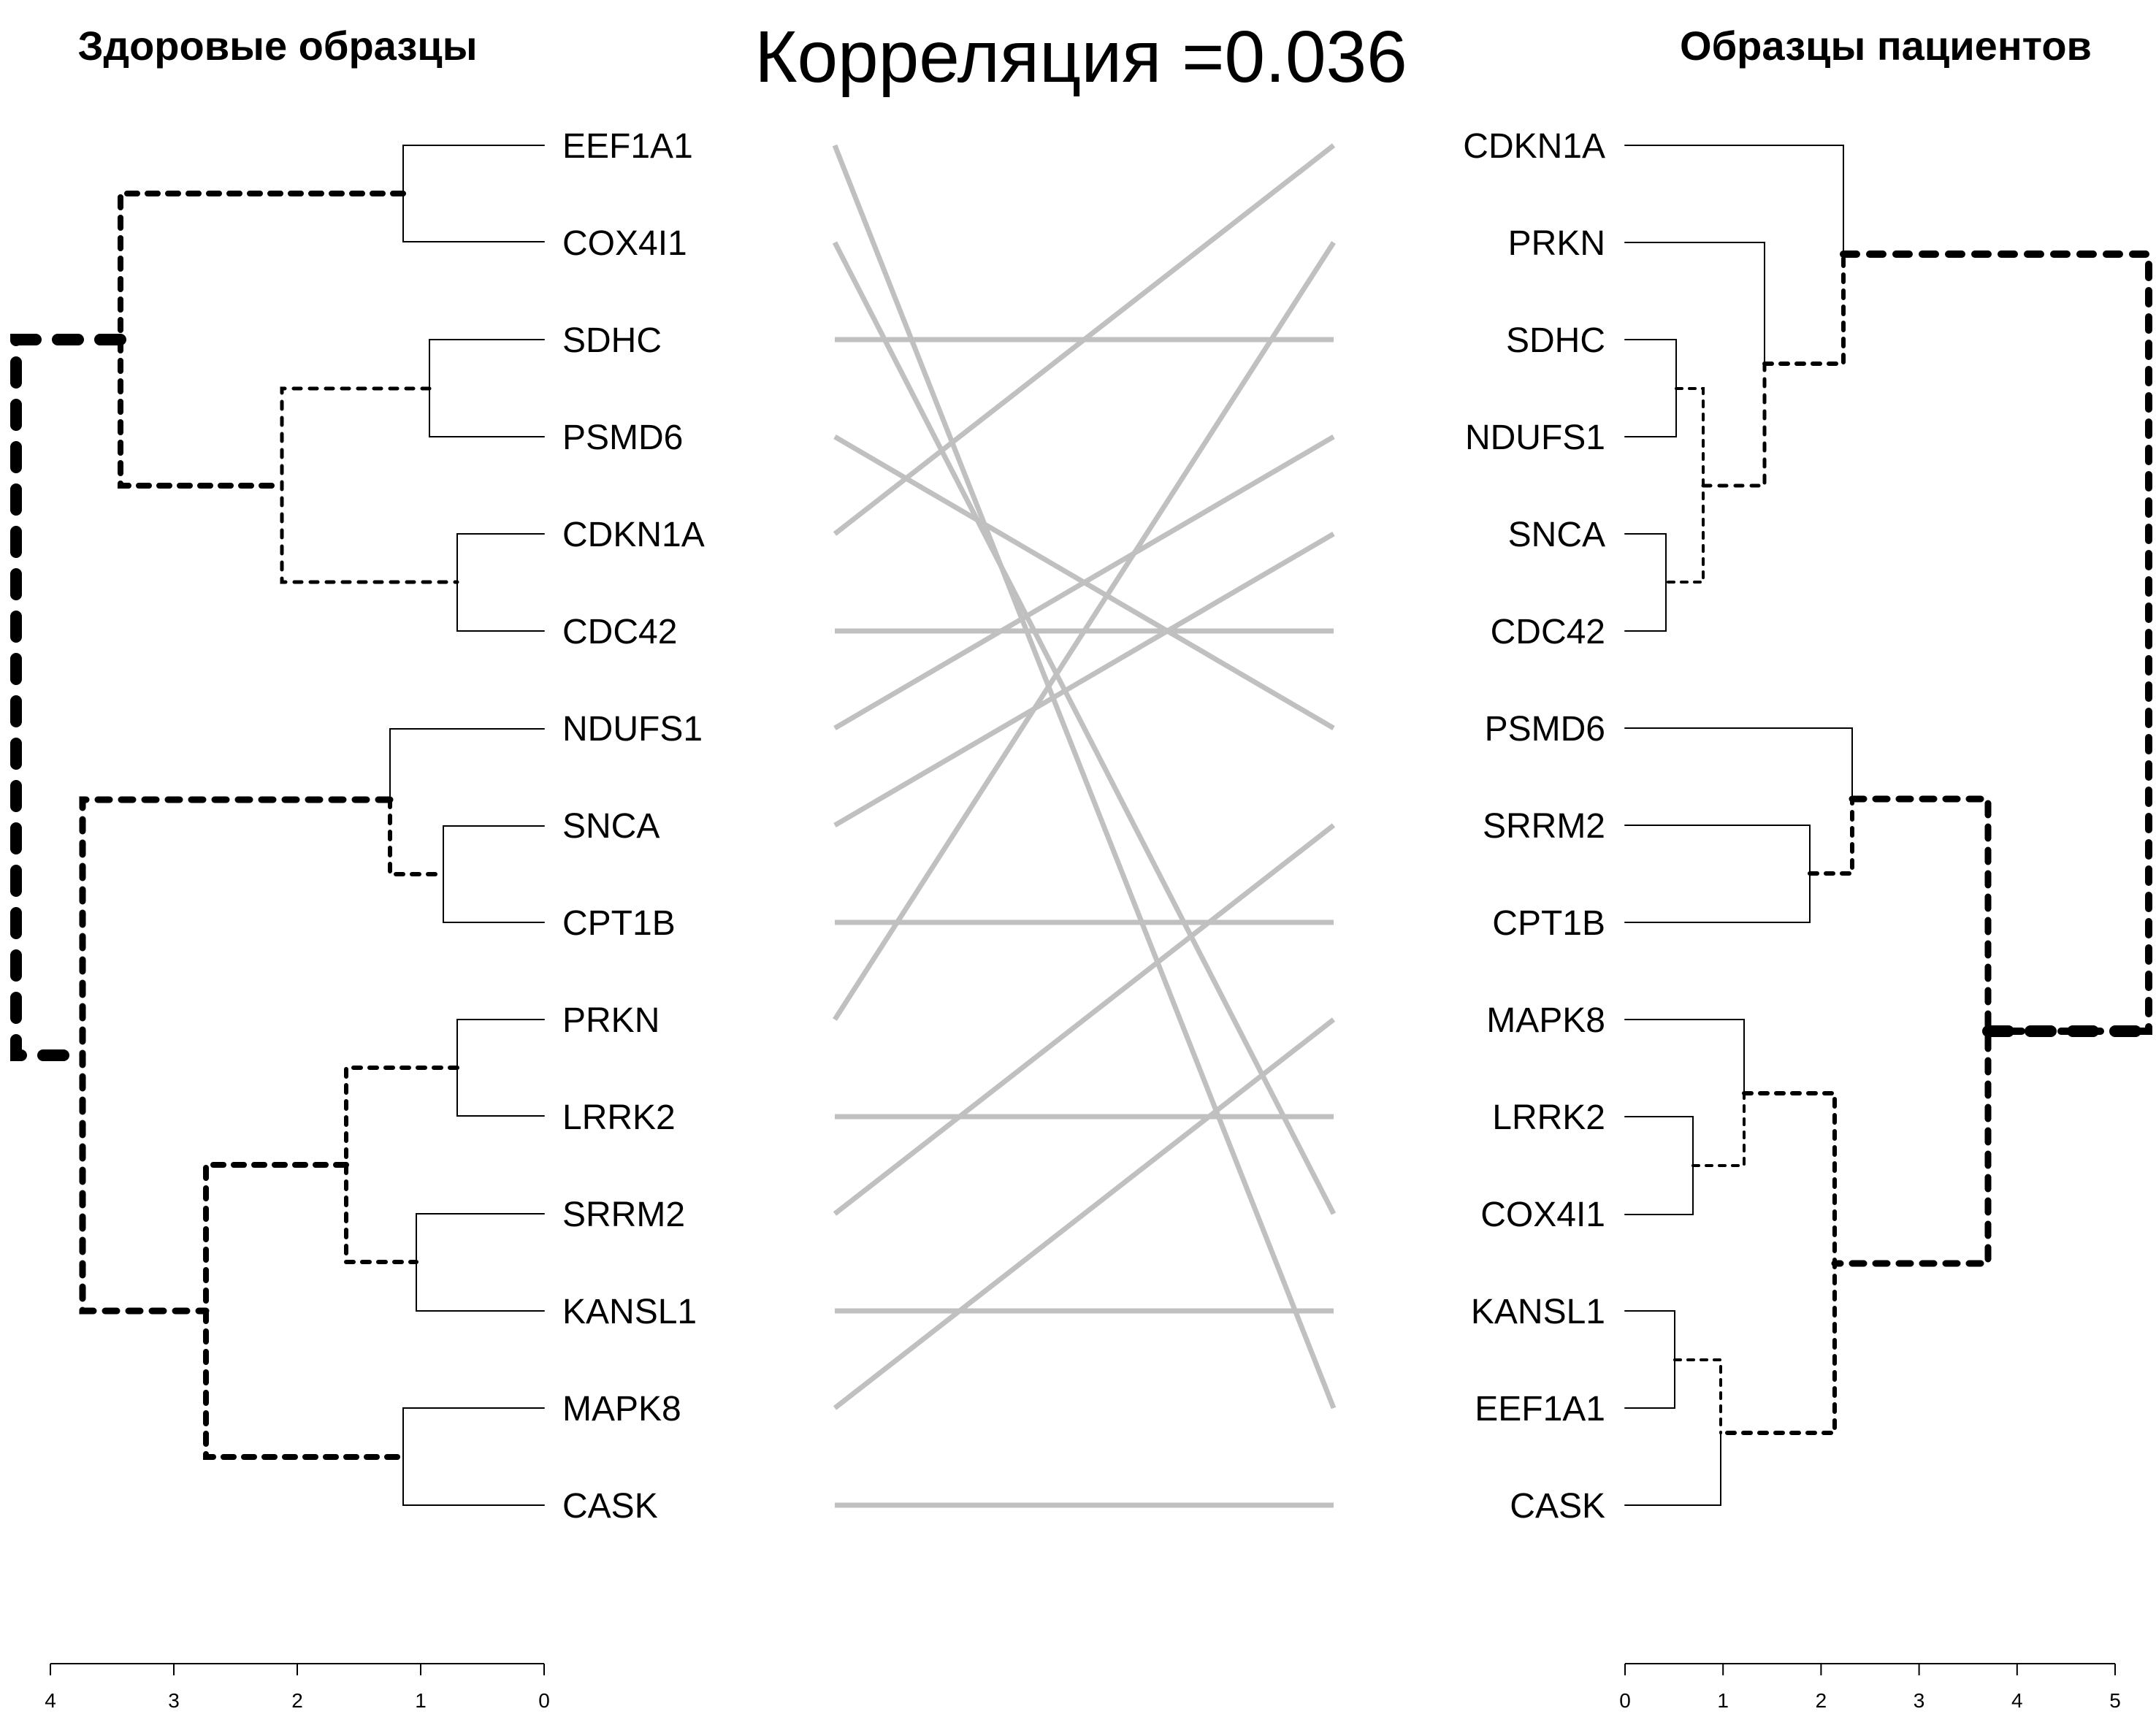 Image resolution: width=2156 pixels, height=1725 pixels. Describe the element at coordinates (1734, 200) in the screenshot. I see `merge-cdkn1a-cluster` at that location.